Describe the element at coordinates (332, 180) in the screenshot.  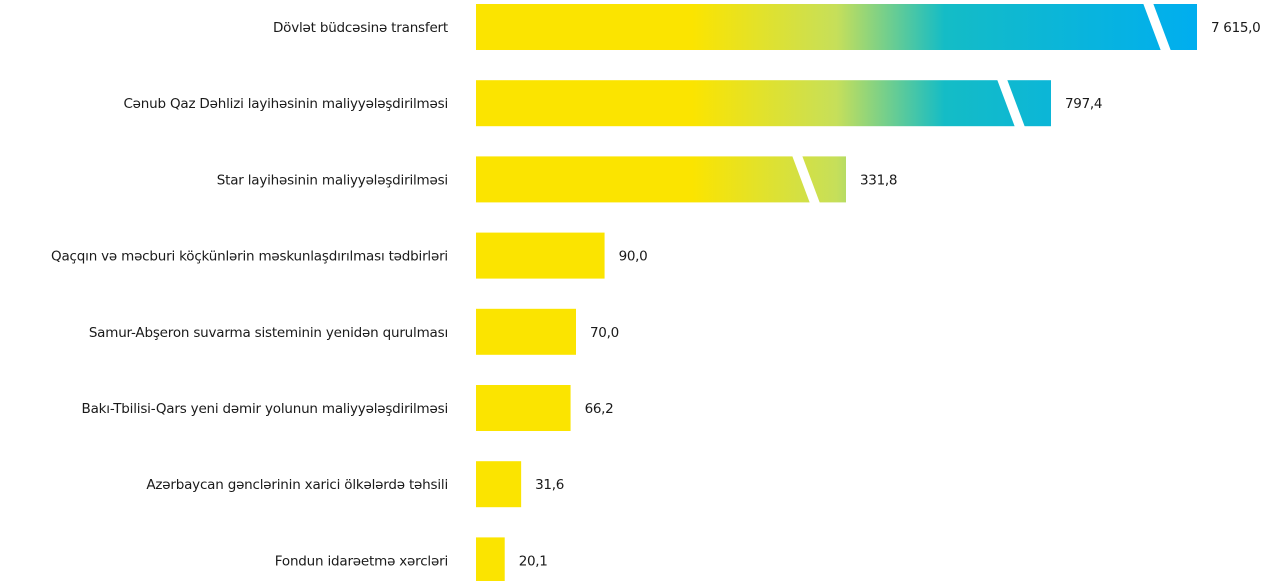
I see `category-label: Star layihəsinin maliyyələşdirilməsi` at that location.